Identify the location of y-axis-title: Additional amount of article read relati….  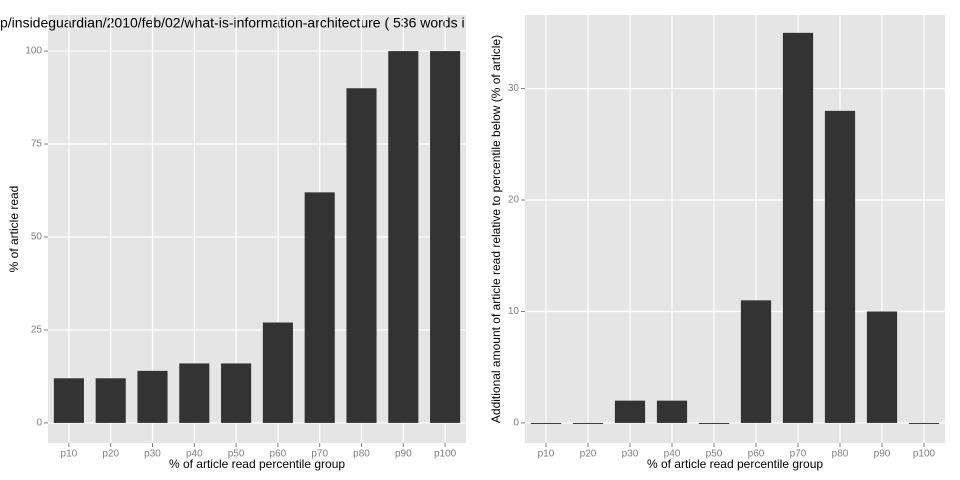
(496, 229).